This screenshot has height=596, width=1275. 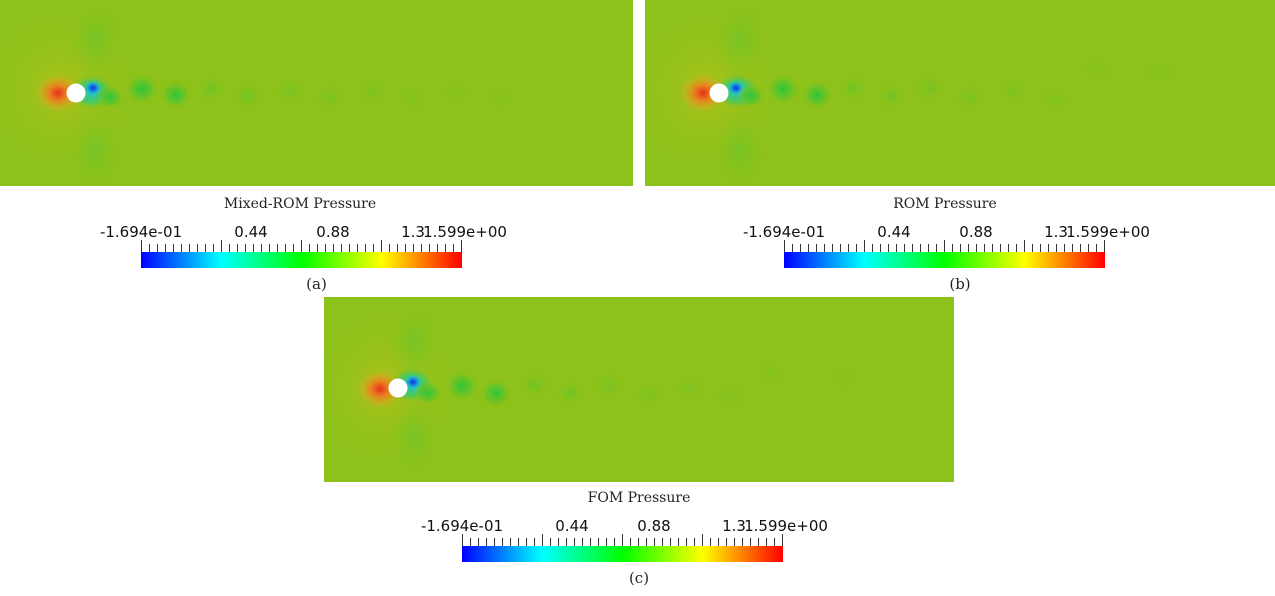 What do you see at coordinates (316, 284) in the screenshot?
I see `panel-caption: (a)` at bounding box center [316, 284].